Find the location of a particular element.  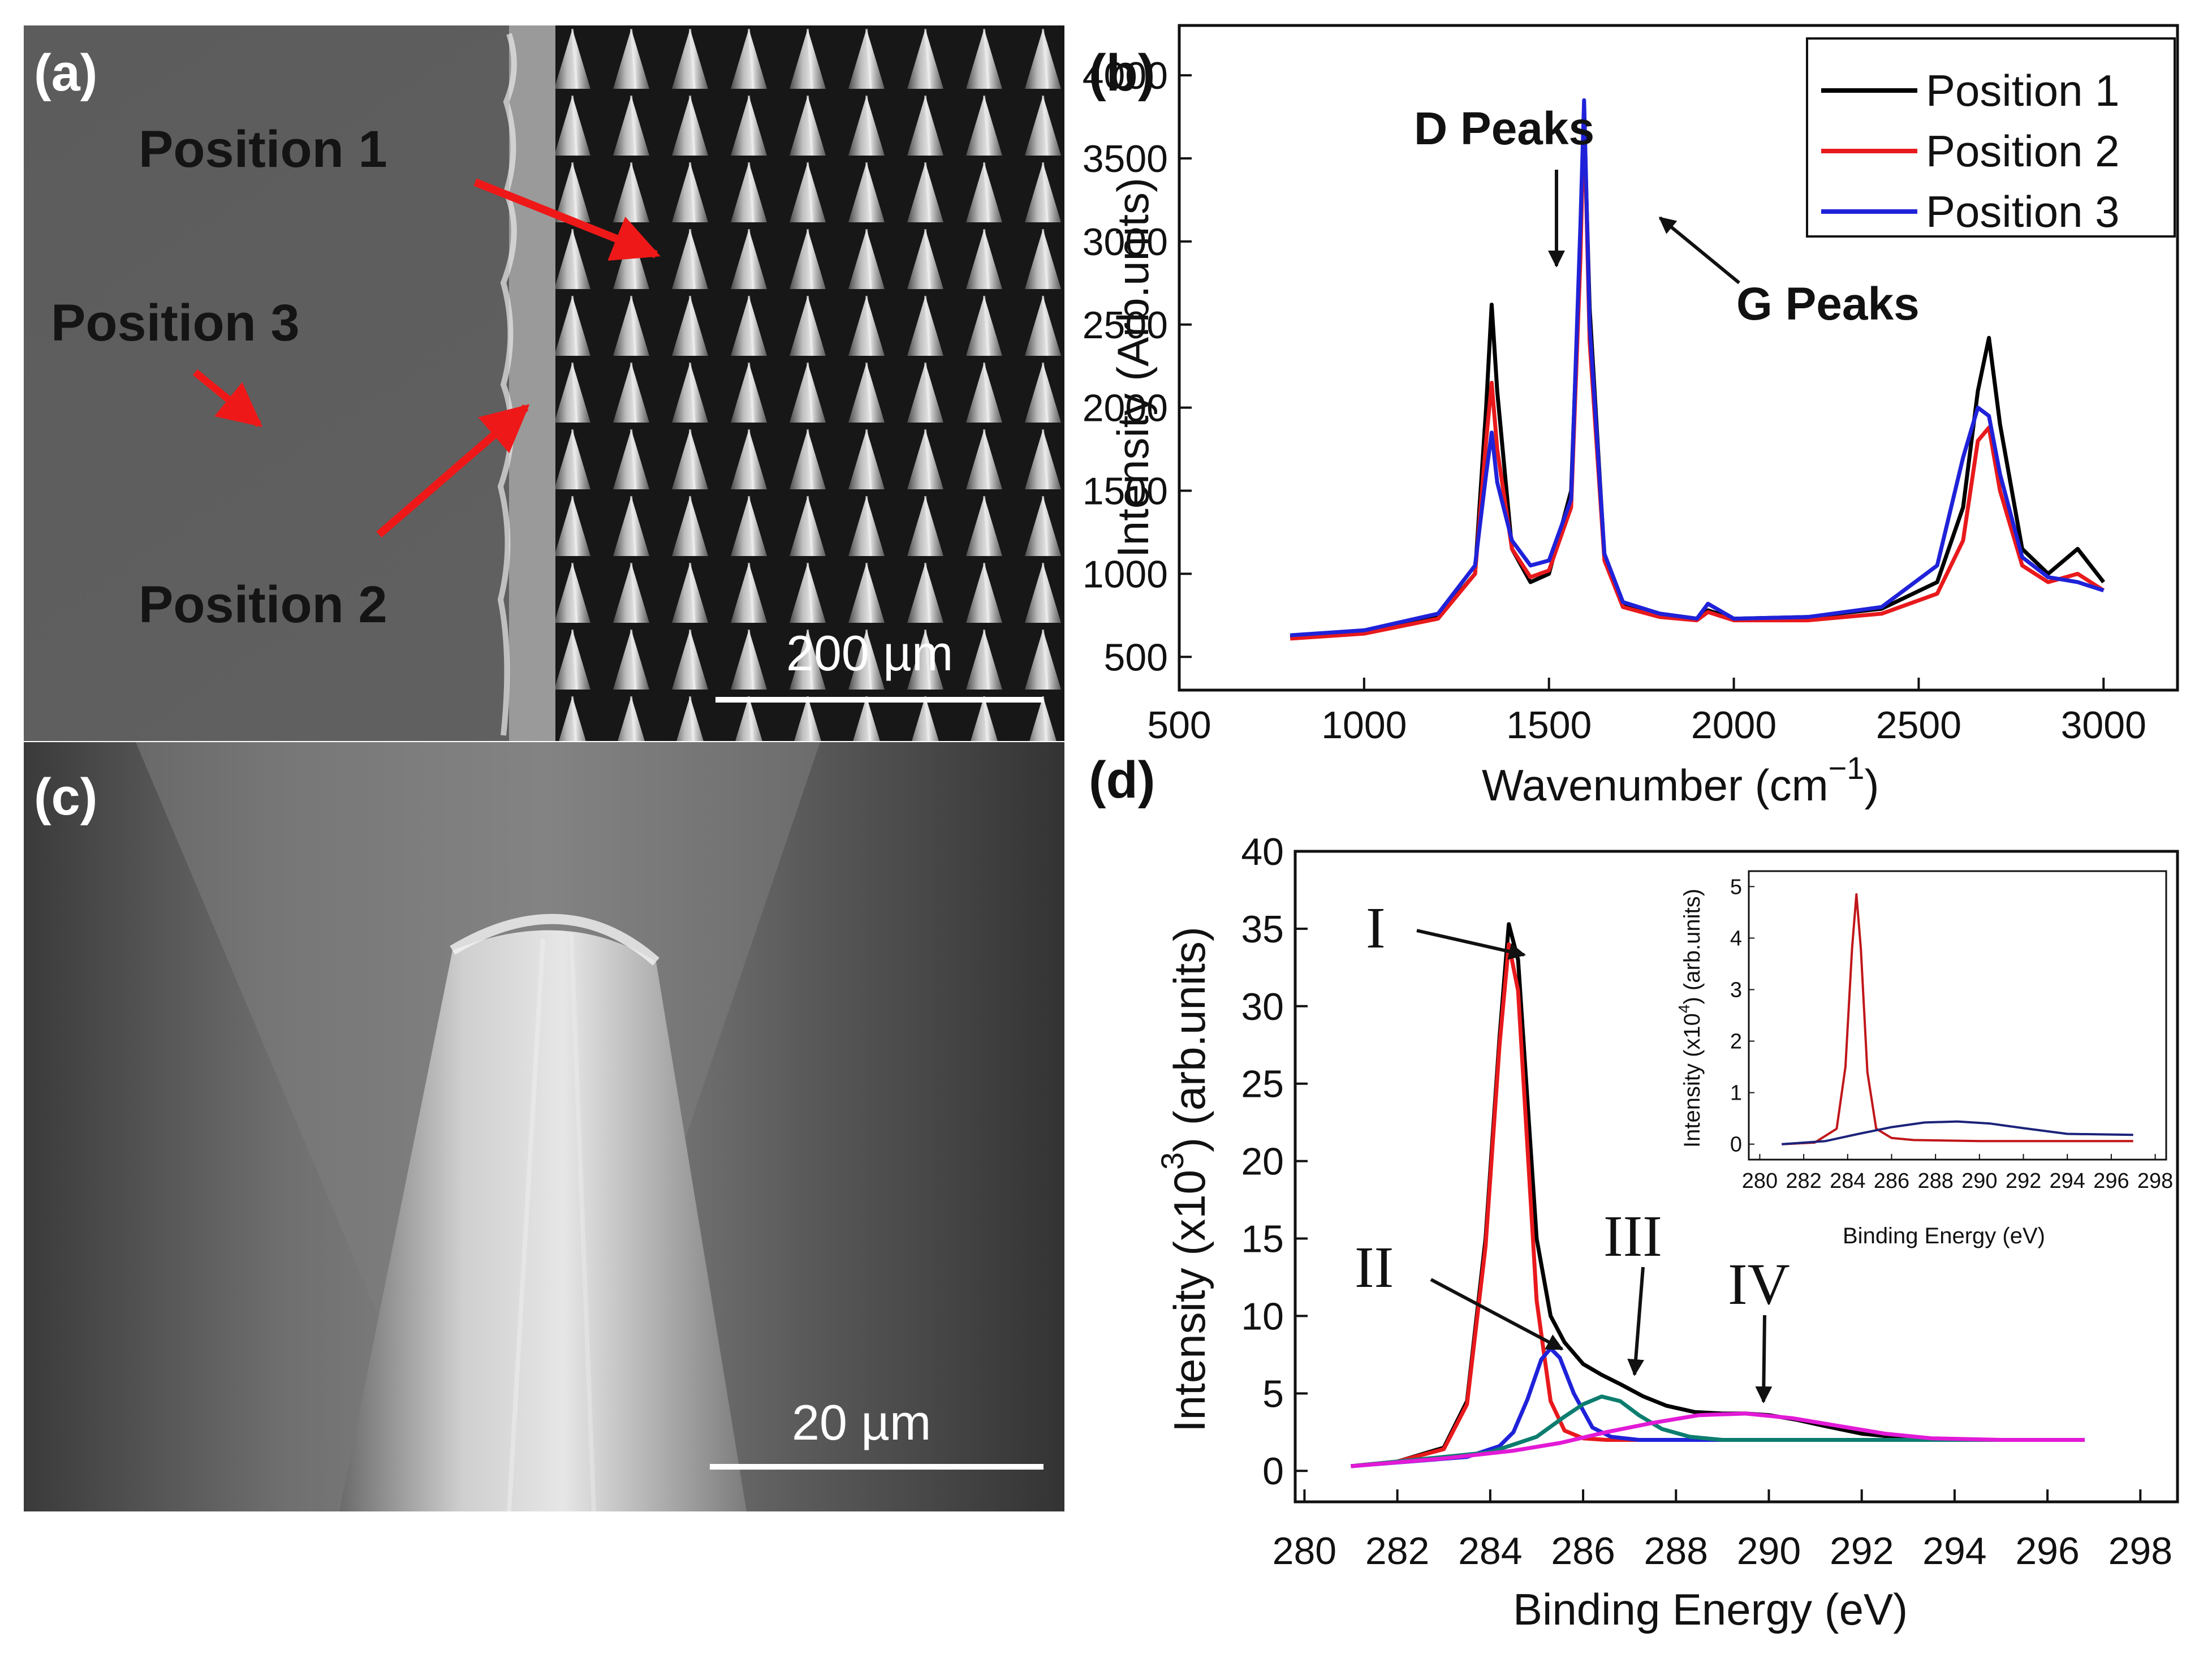

xps-inset-x-tick-label: 288 is located at coordinates (1935, 1181).